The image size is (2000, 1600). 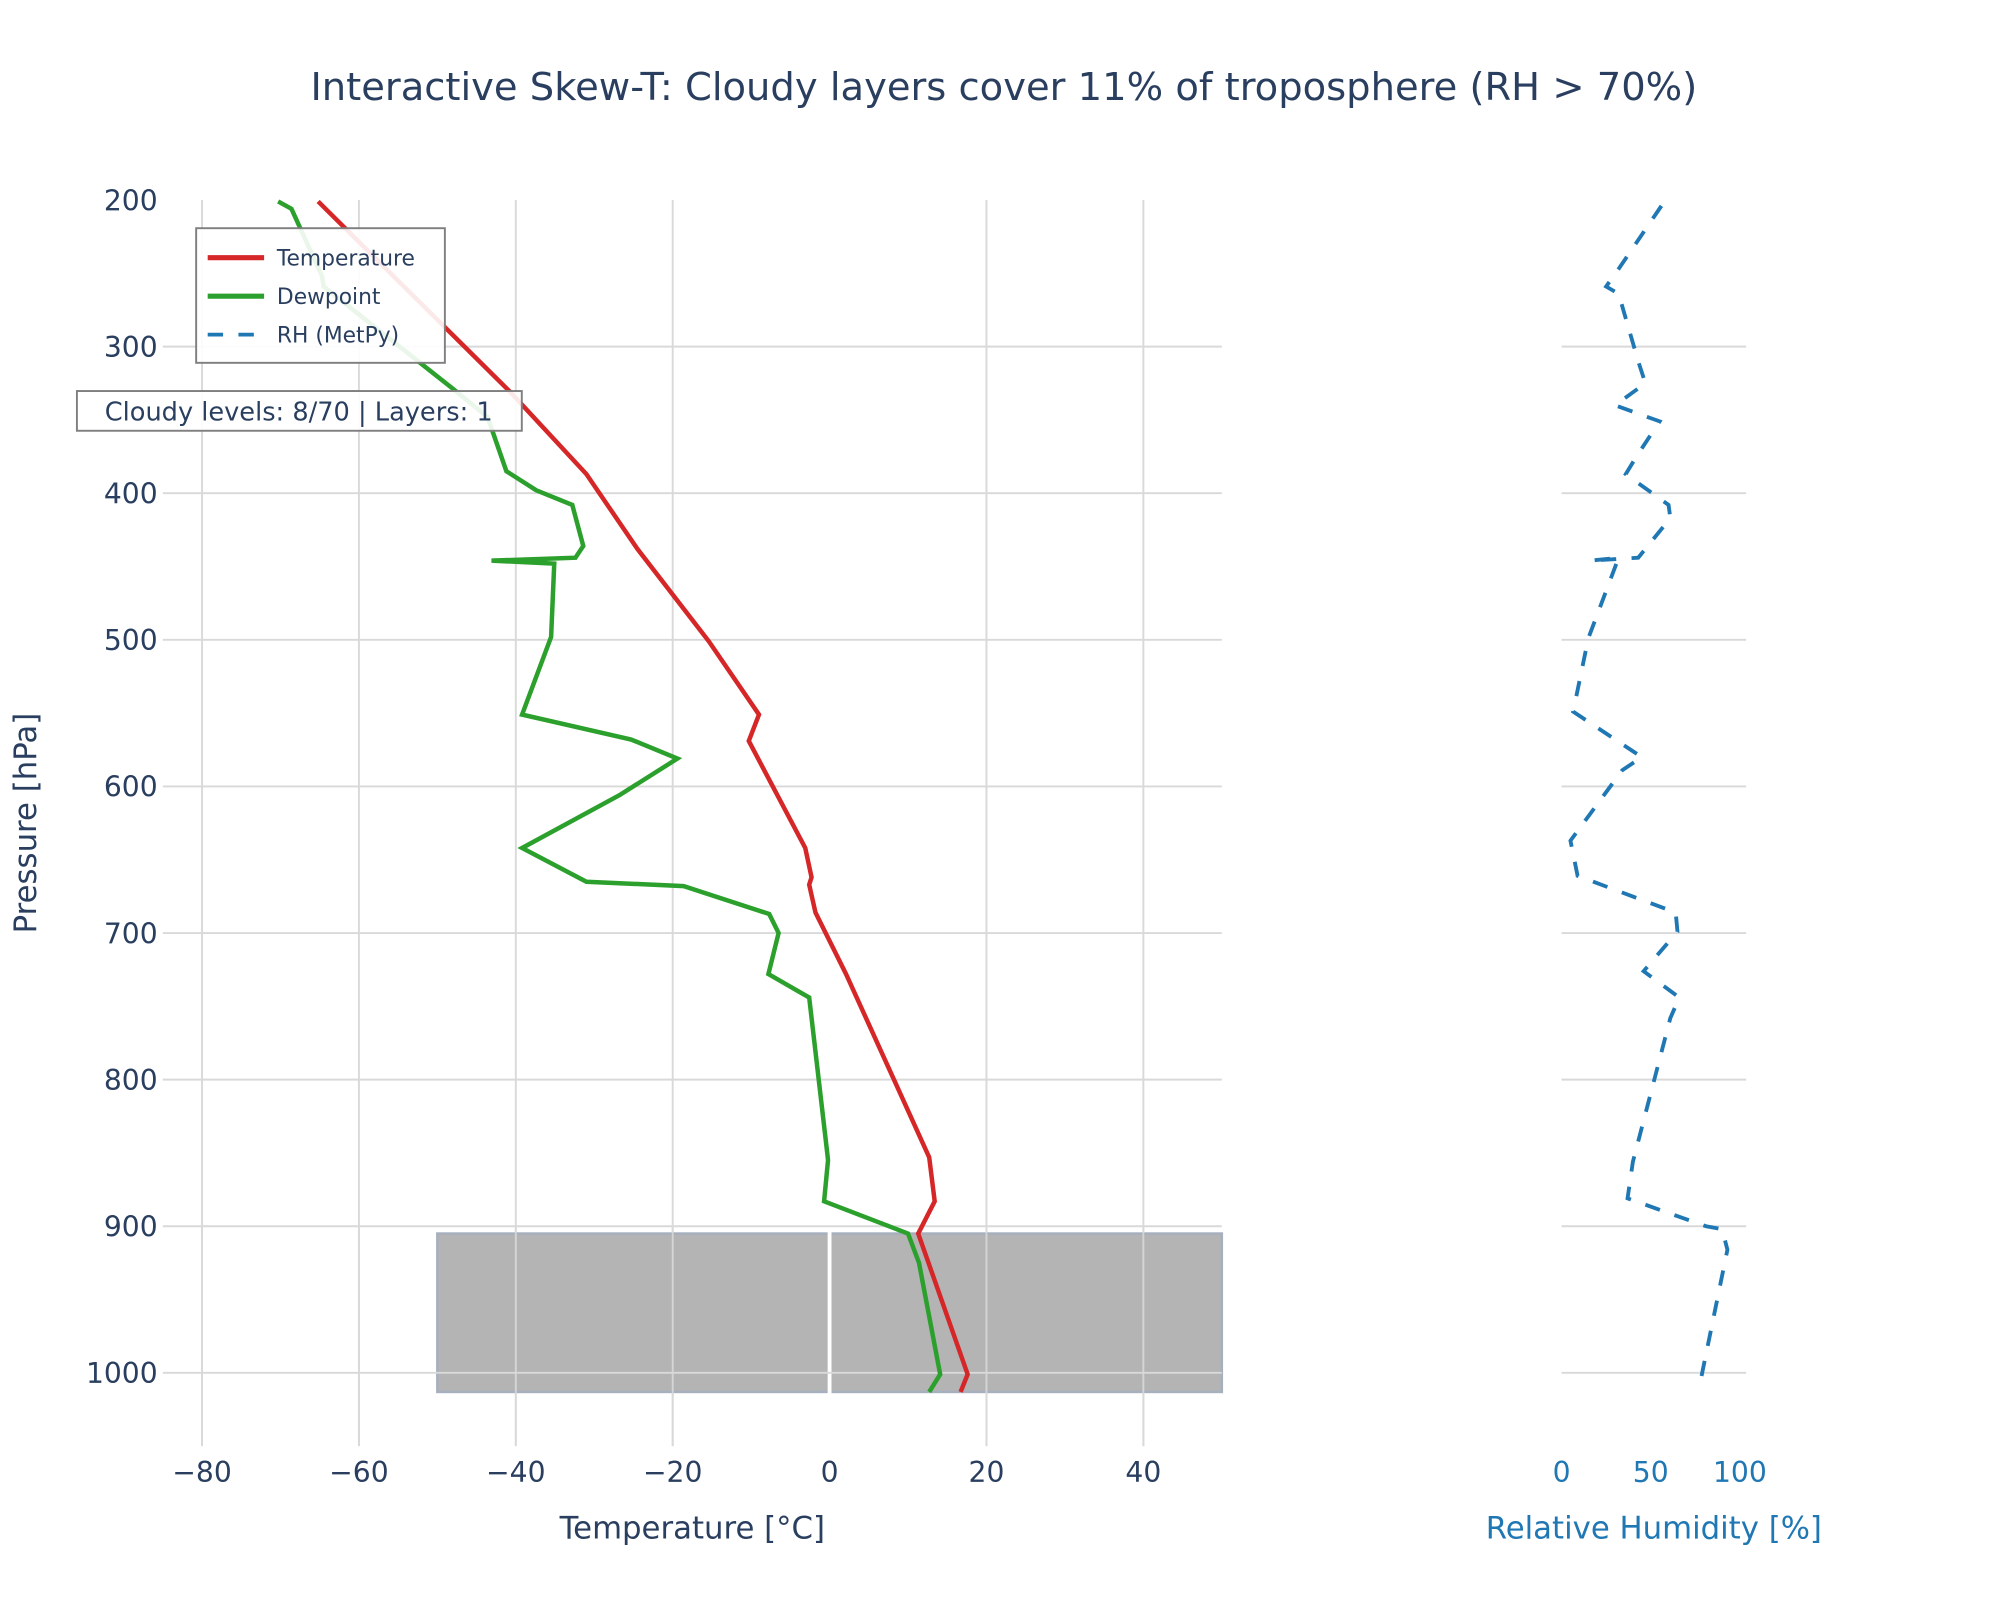 I want to click on annotation-text: Cloudy levels: 8/70 | Layers: 1, so click(x=299, y=413).